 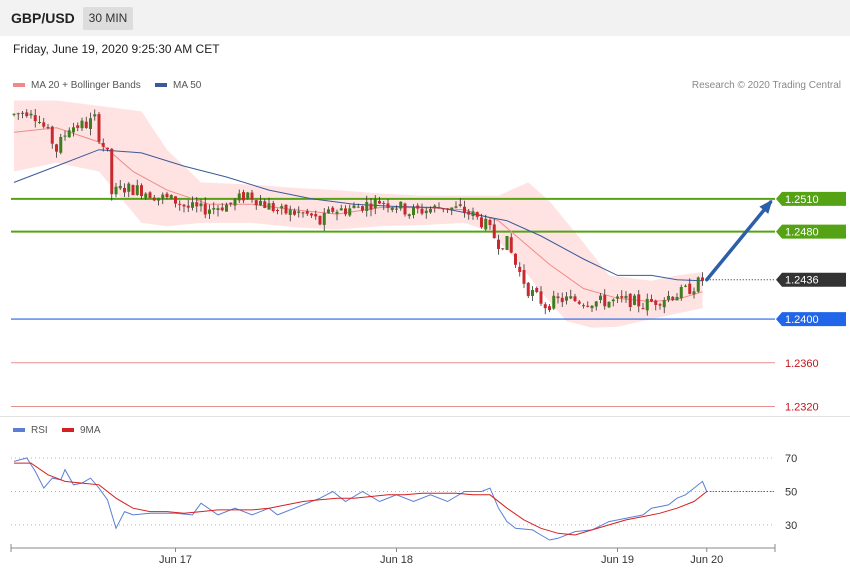 What do you see at coordinates (791, 459) in the screenshot?
I see `rsi-tick-70: 70` at bounding box center [791, 459].